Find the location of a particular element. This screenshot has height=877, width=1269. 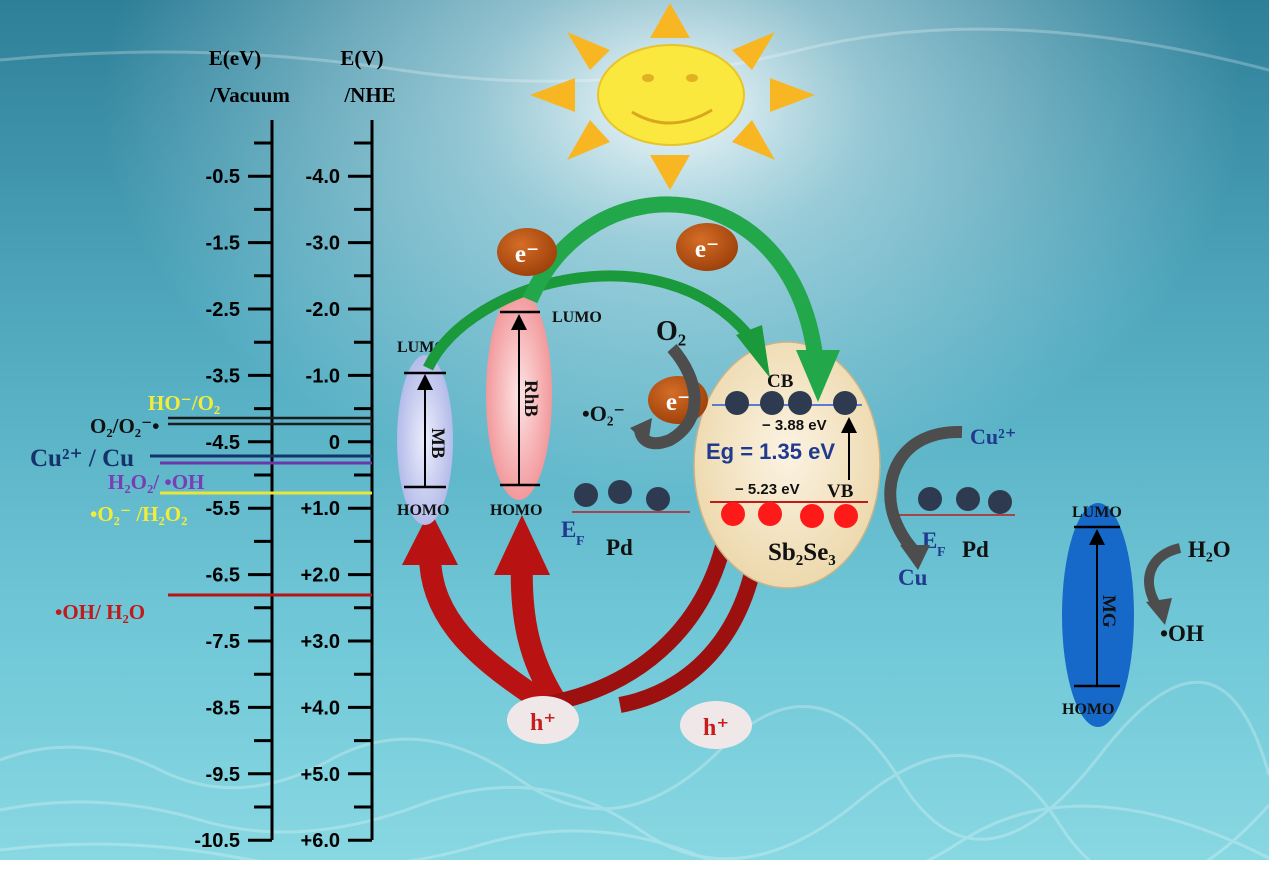

electron-transfer-arrows is located at coordinates (631, 299).